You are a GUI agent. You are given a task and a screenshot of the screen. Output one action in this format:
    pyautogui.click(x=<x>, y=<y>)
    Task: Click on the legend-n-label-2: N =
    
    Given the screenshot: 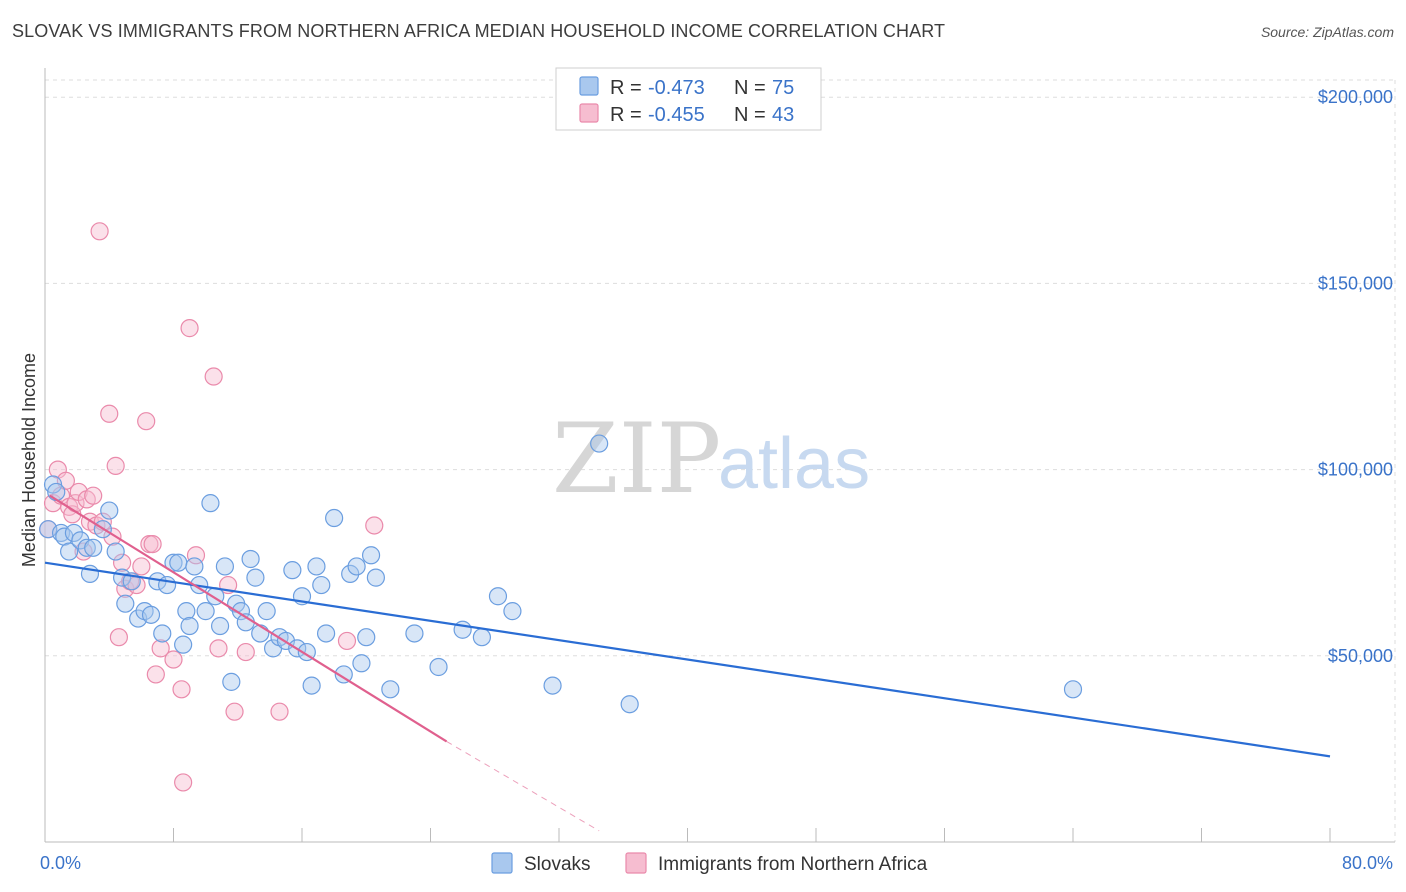 What is the action you would take?
    pyautogui.click(x=750, y=115)
    